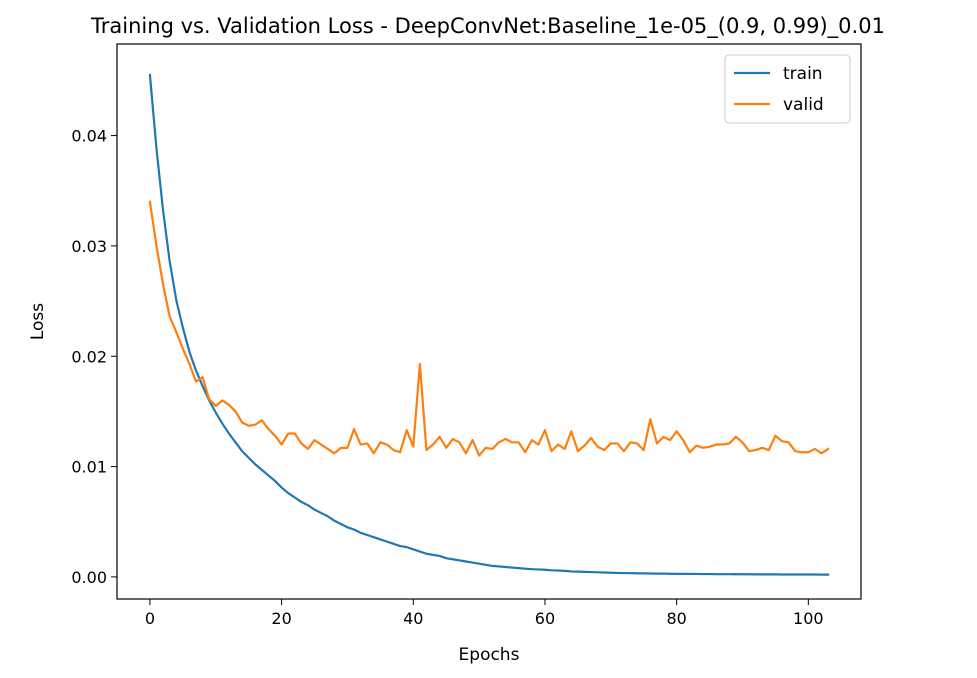 The height and width of the screenshot is (678, 977). I want to click on legend-label-train: train, so click(803, 74).